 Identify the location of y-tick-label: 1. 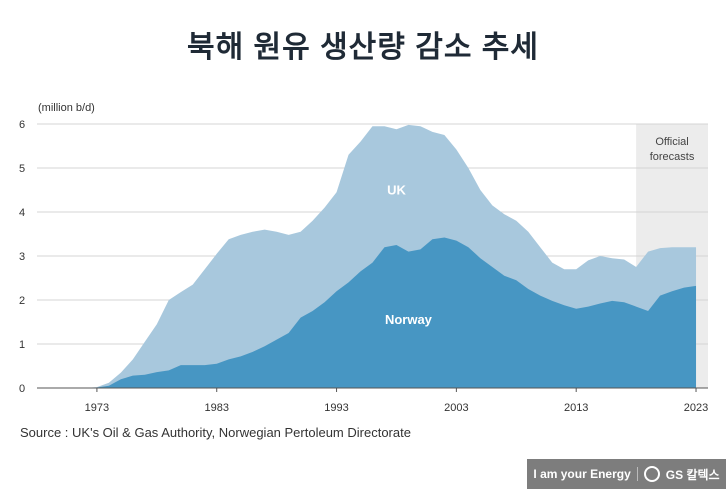
(22, 345).